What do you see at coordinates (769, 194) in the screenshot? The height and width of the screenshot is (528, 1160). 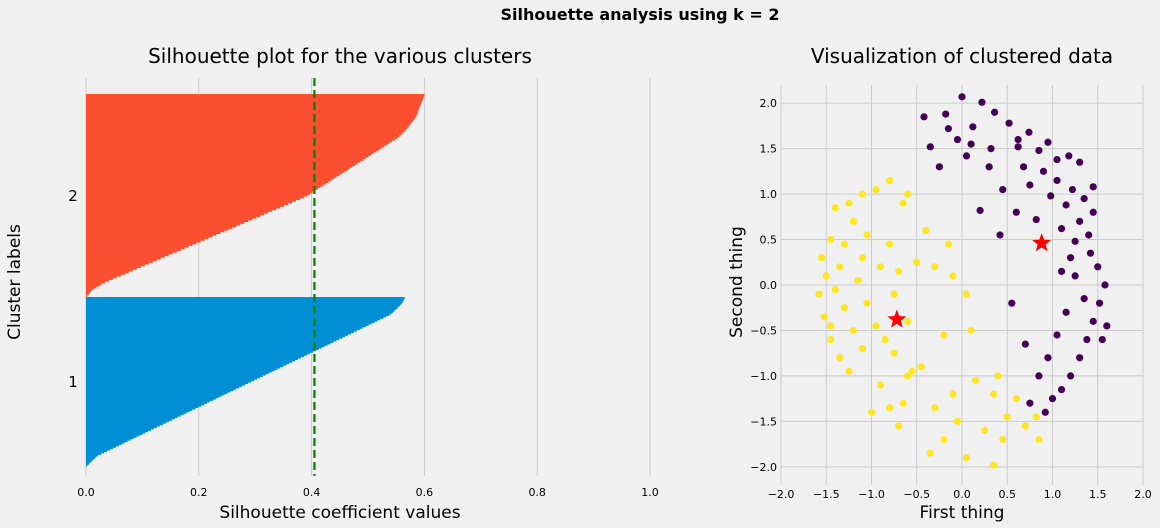 I see `scatter-ytick: 1.0` at bounding box center [769, 194].